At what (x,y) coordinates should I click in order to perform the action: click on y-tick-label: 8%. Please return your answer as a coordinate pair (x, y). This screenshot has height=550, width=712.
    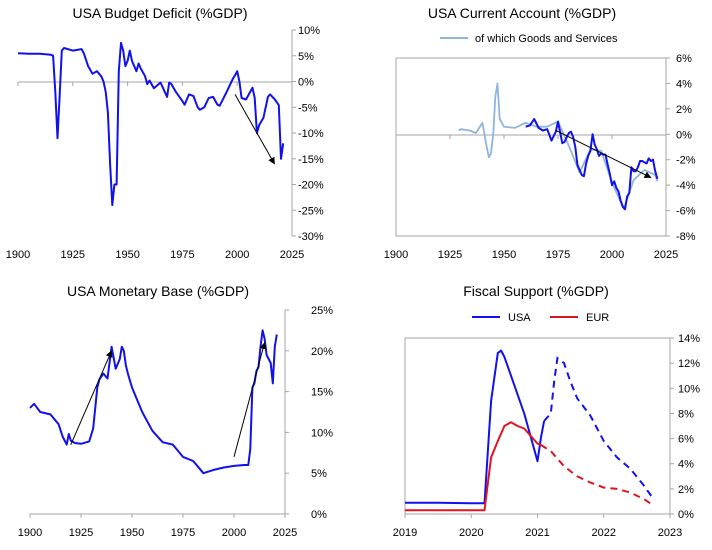
    Looking at the image, I should click on (686, 414).